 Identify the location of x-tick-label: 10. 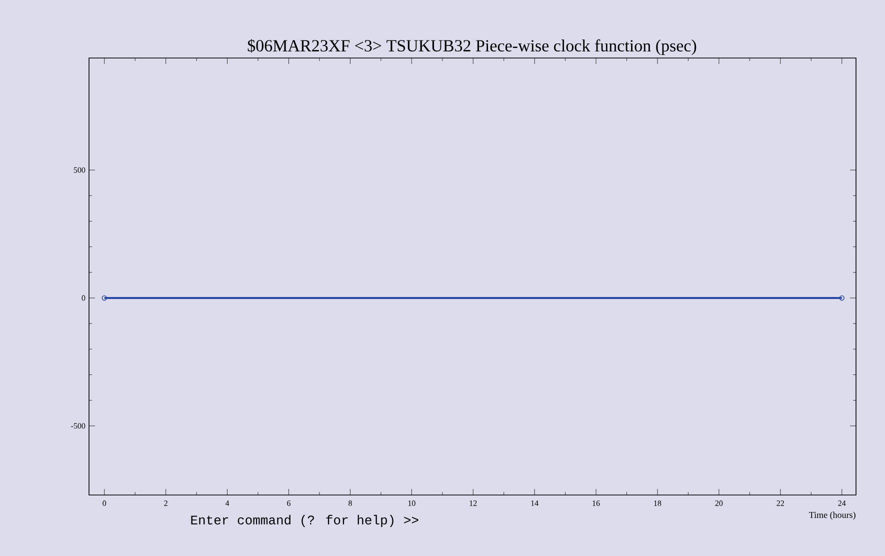
(412, 503).